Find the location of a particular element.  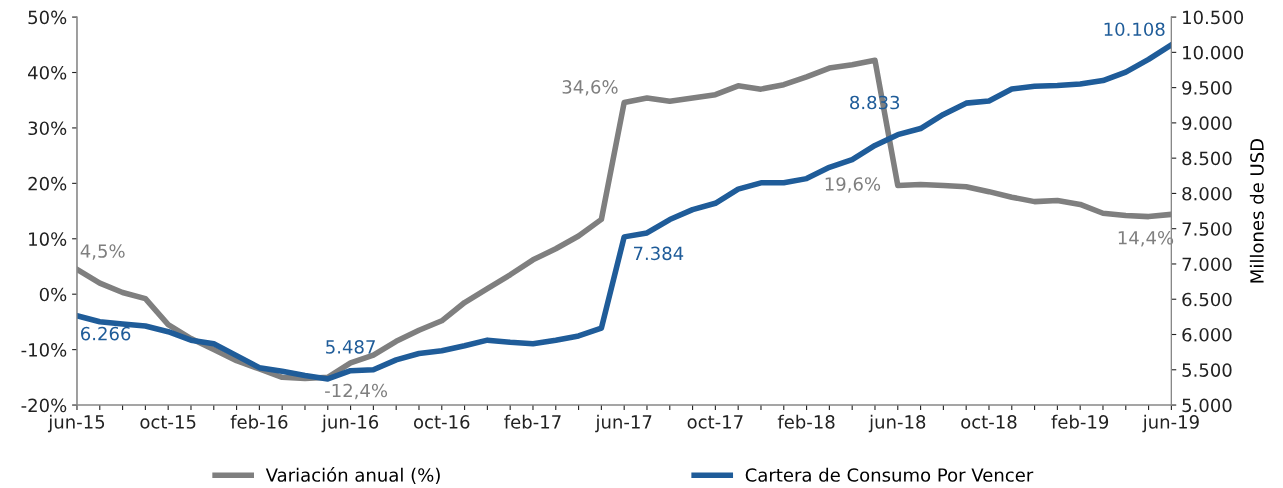

x-tick-label: oct-16 is located at coordinates (442, 422).